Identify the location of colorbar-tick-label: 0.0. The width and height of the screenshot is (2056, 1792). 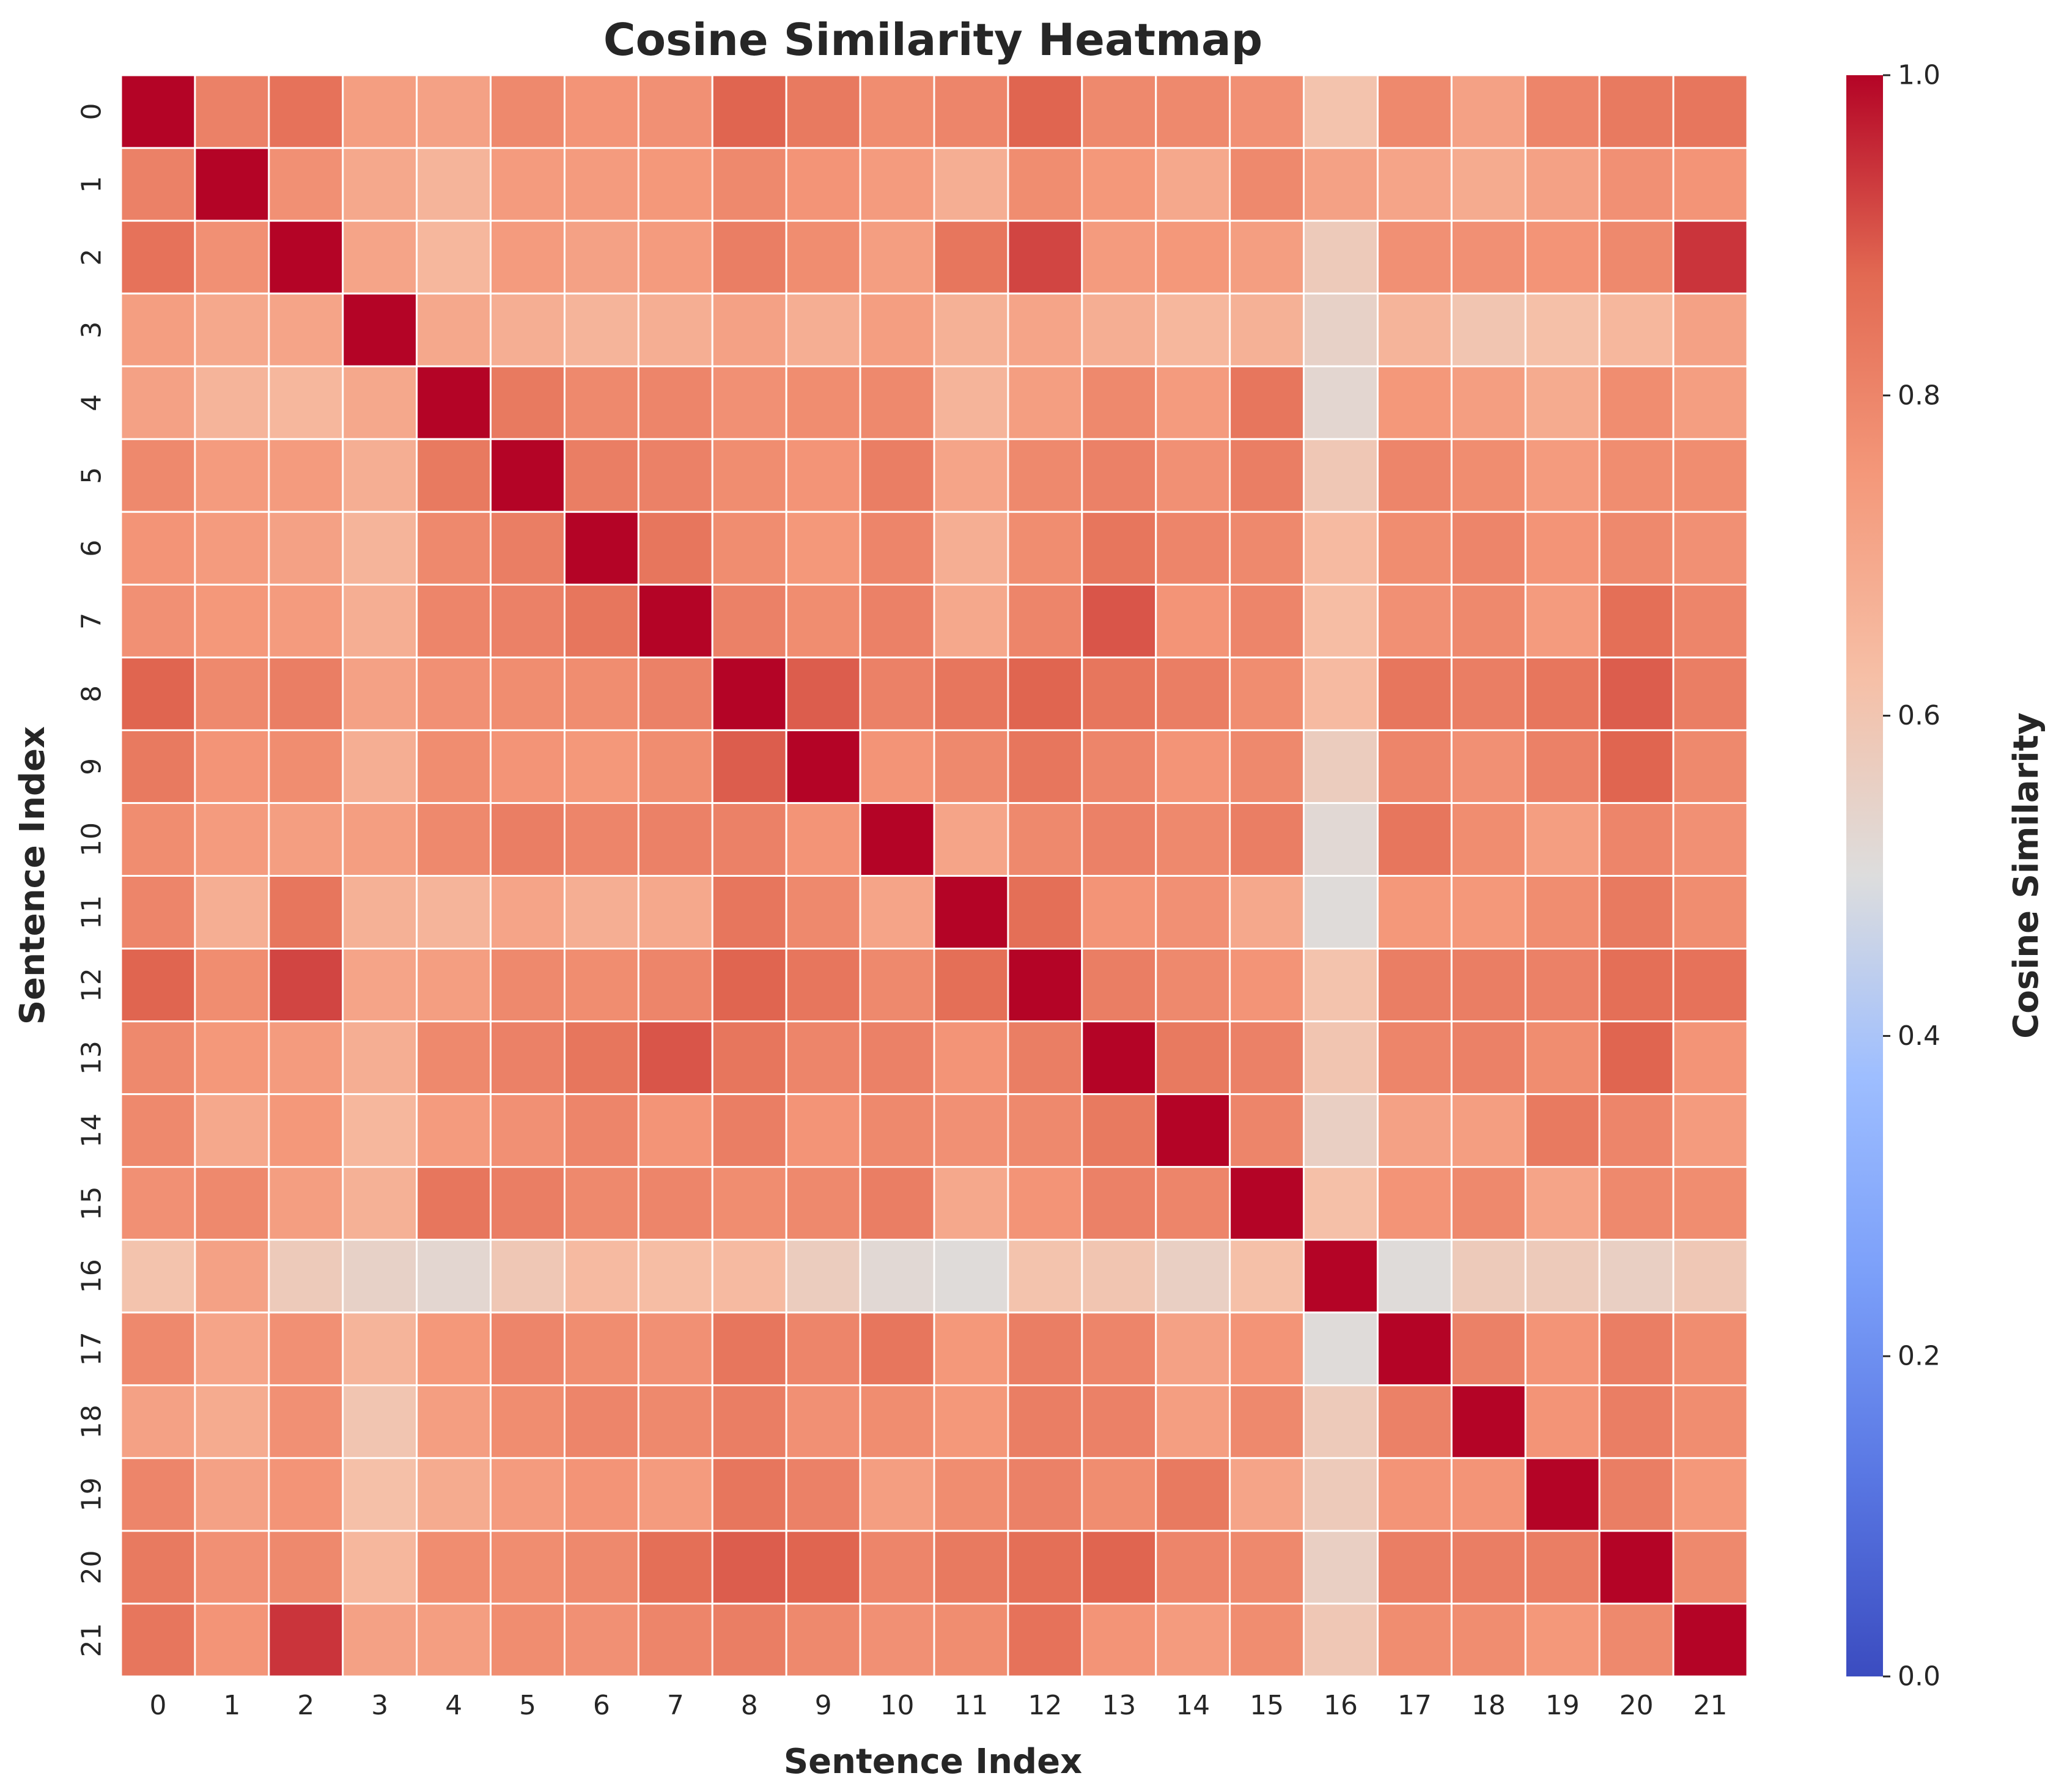
(1919, 1676).